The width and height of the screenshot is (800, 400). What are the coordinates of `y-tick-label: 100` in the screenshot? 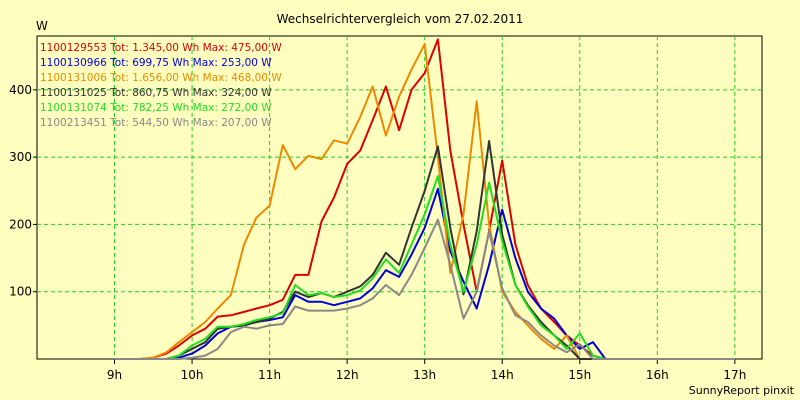 It's located at (20, 292).